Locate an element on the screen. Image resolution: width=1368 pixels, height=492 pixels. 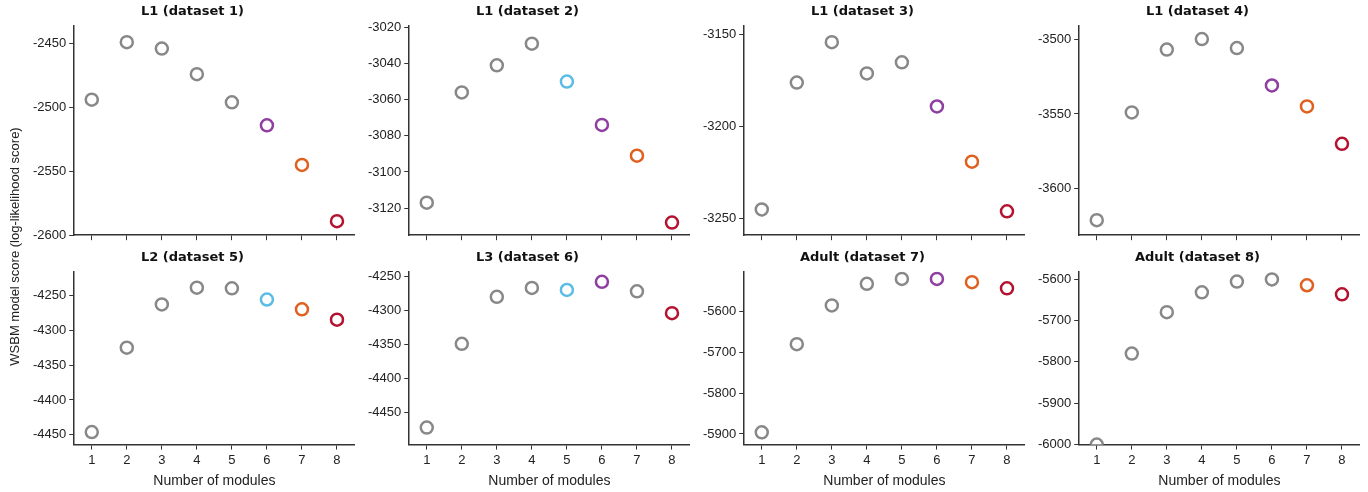
y-tick-label: -3060 is located at coordinates (385, 99).